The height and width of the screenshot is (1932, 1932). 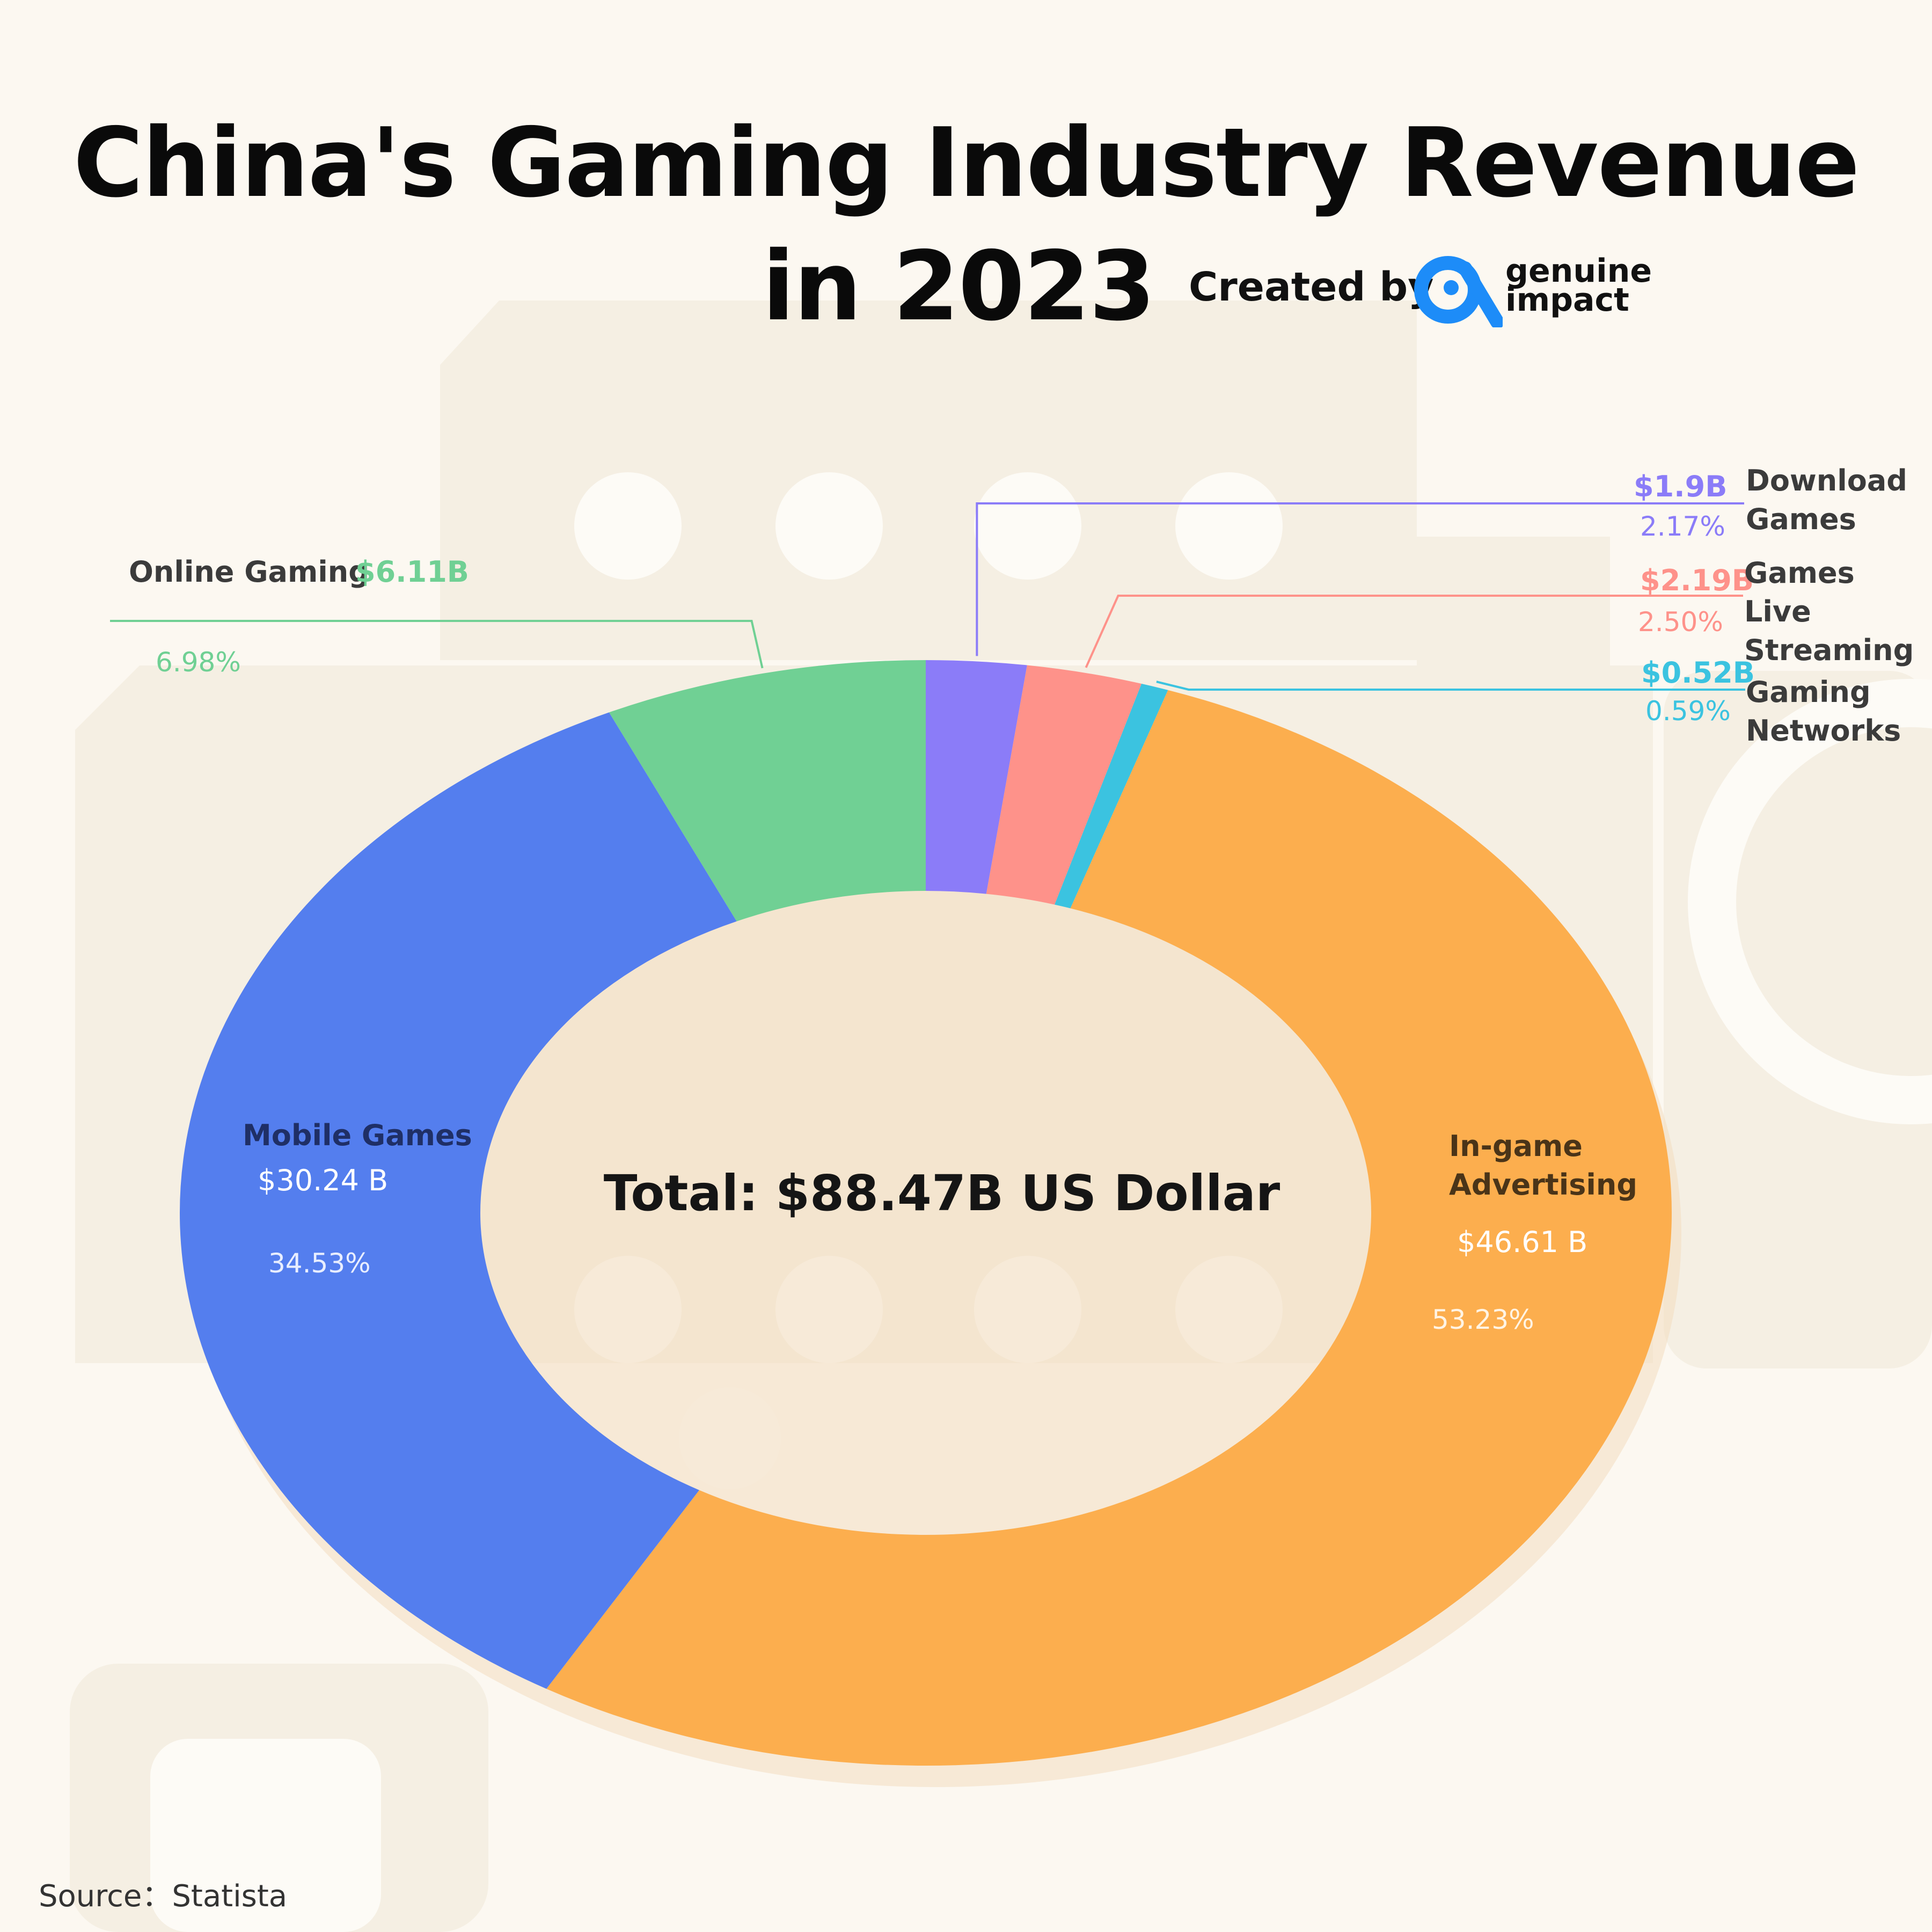 What do you see at coordinates (941, 1193) in the screenshot?
I see `total-label: Total: $88.47B US Dollar` at bounding box center [941, 1193].